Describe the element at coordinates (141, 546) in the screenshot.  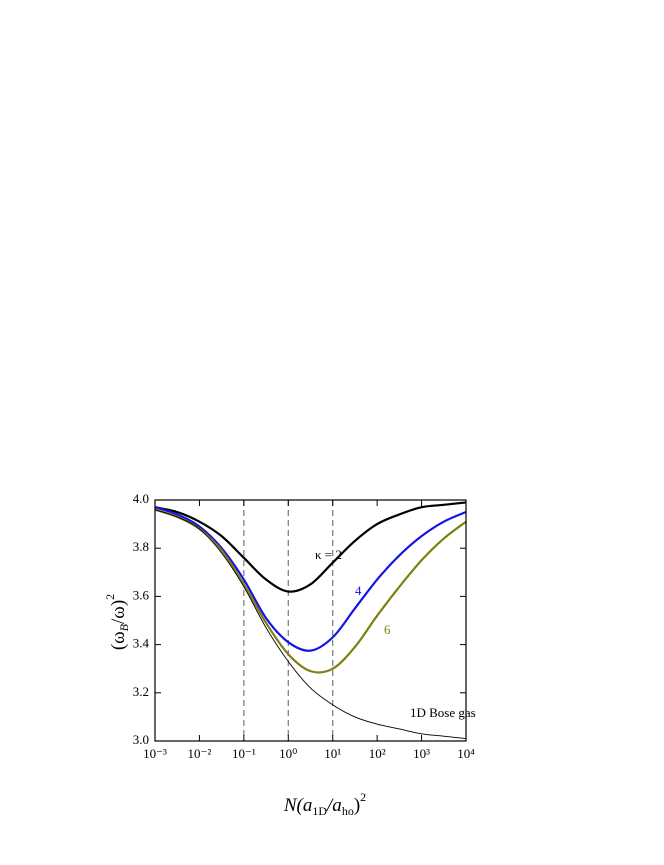
I see `y-tick-label: 3.8` at that location.